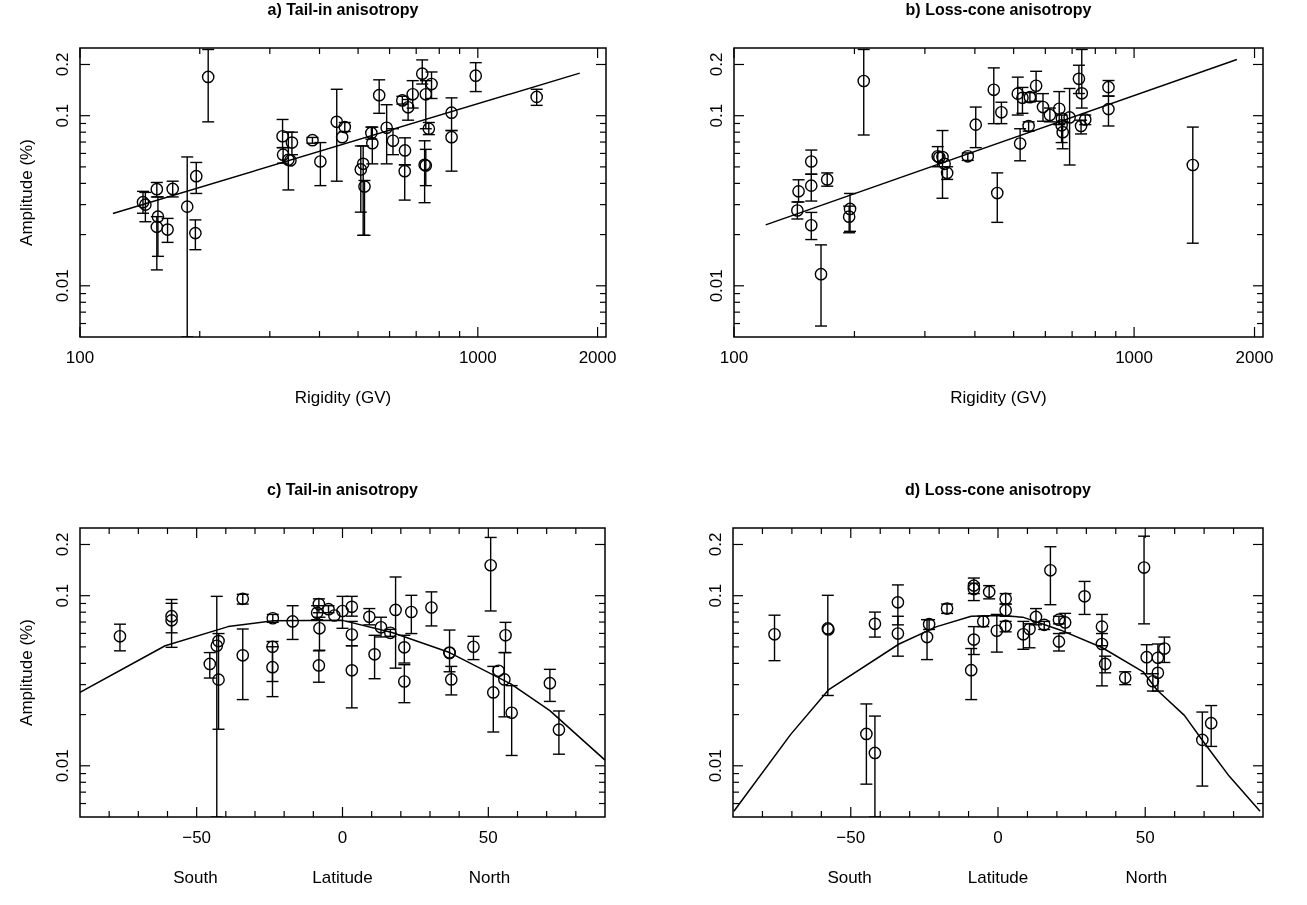 The height and width of the screenshot is (905, 1307). I want to click on chart-title: c) Tail-in anisotropy, so click(343, 489).